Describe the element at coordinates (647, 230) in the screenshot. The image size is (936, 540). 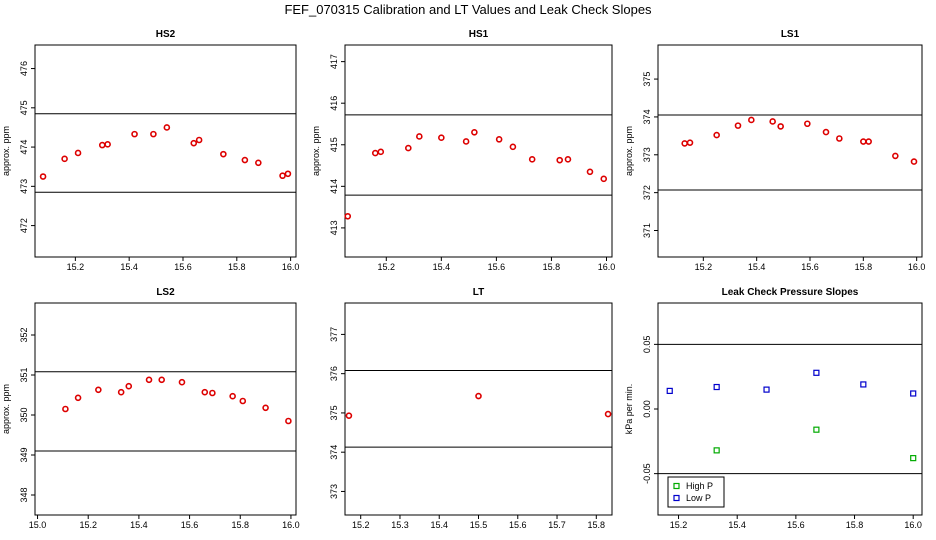
I see `y-tick-label: 371` at that location.